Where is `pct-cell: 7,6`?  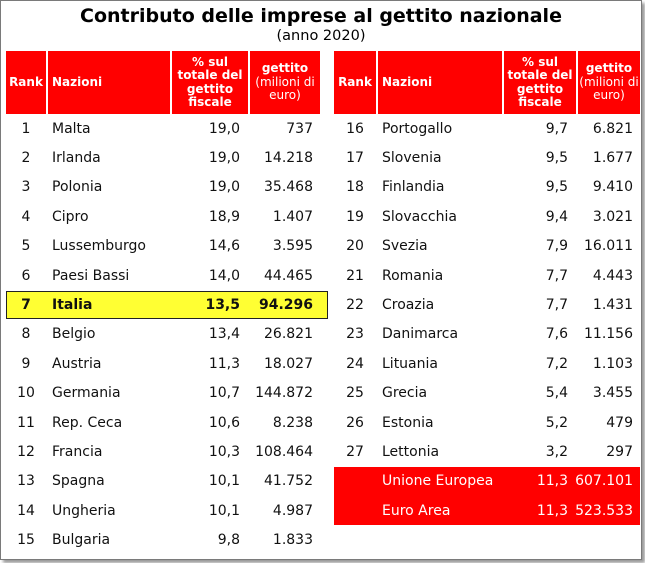 pct-cell: 7,6 is located at coordinates (556, 334).